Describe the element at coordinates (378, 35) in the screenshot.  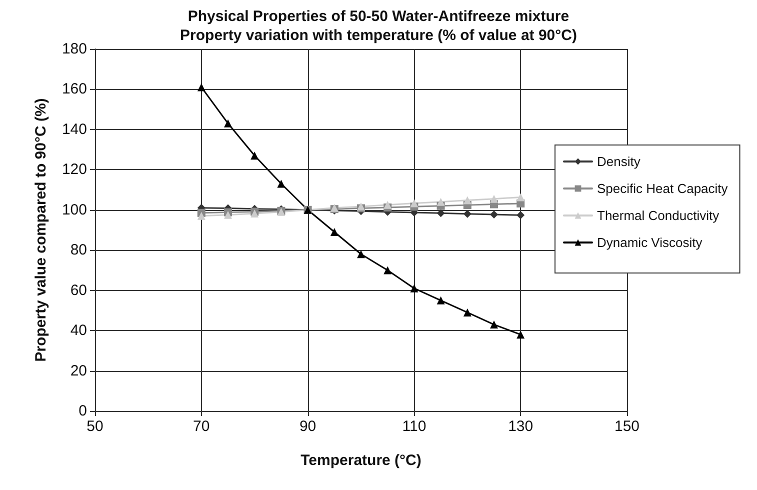
I see `chart-subtitle: Property variation with temperature (% of value at 90°C)` at that location.